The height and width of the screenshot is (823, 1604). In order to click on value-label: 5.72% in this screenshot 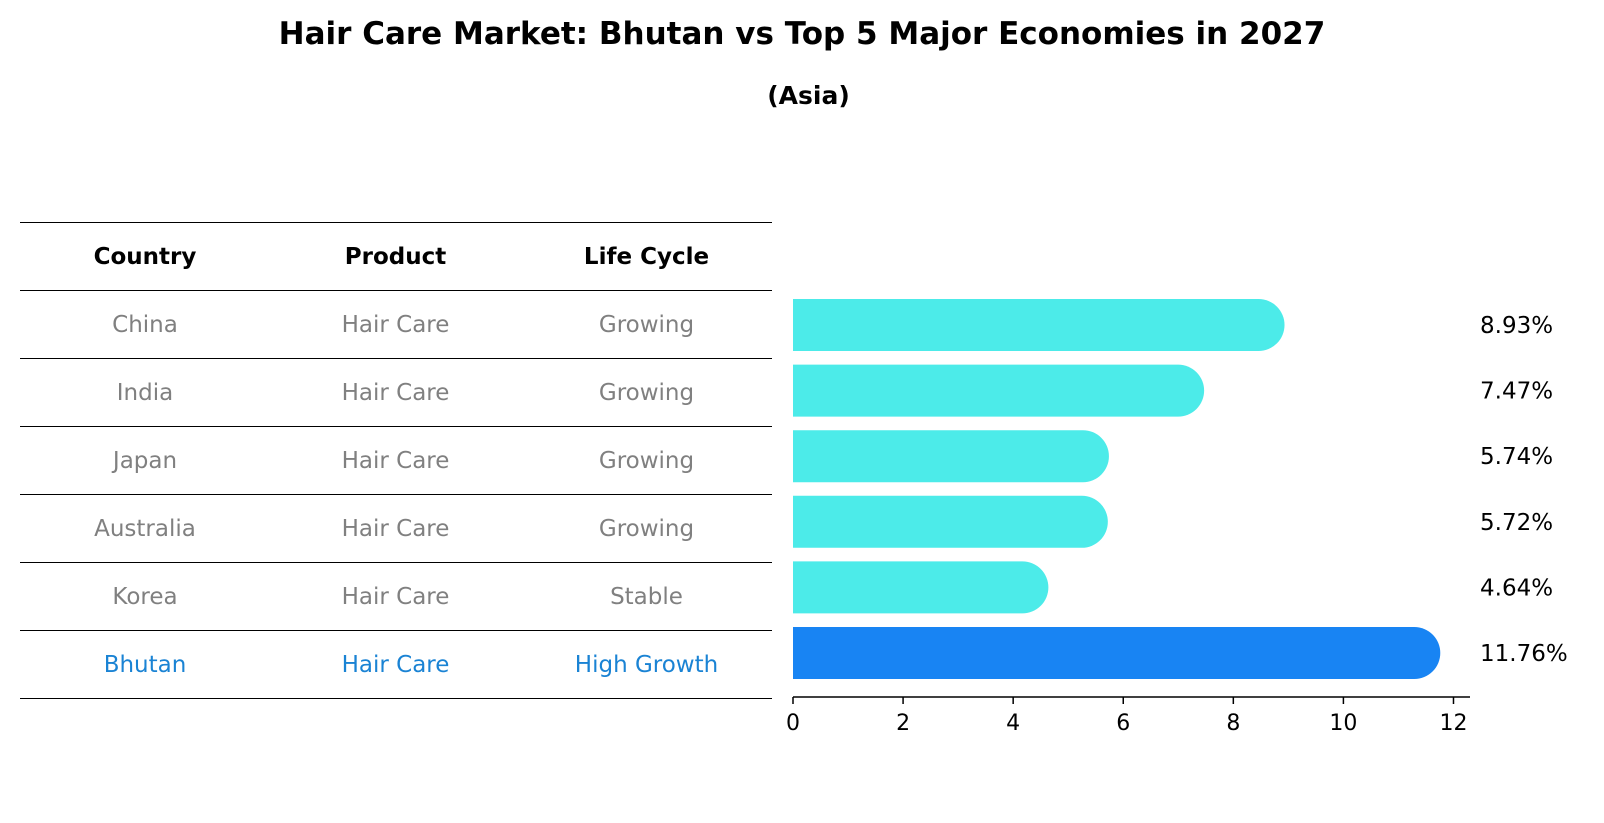, I will do `click(1516, 523)`.